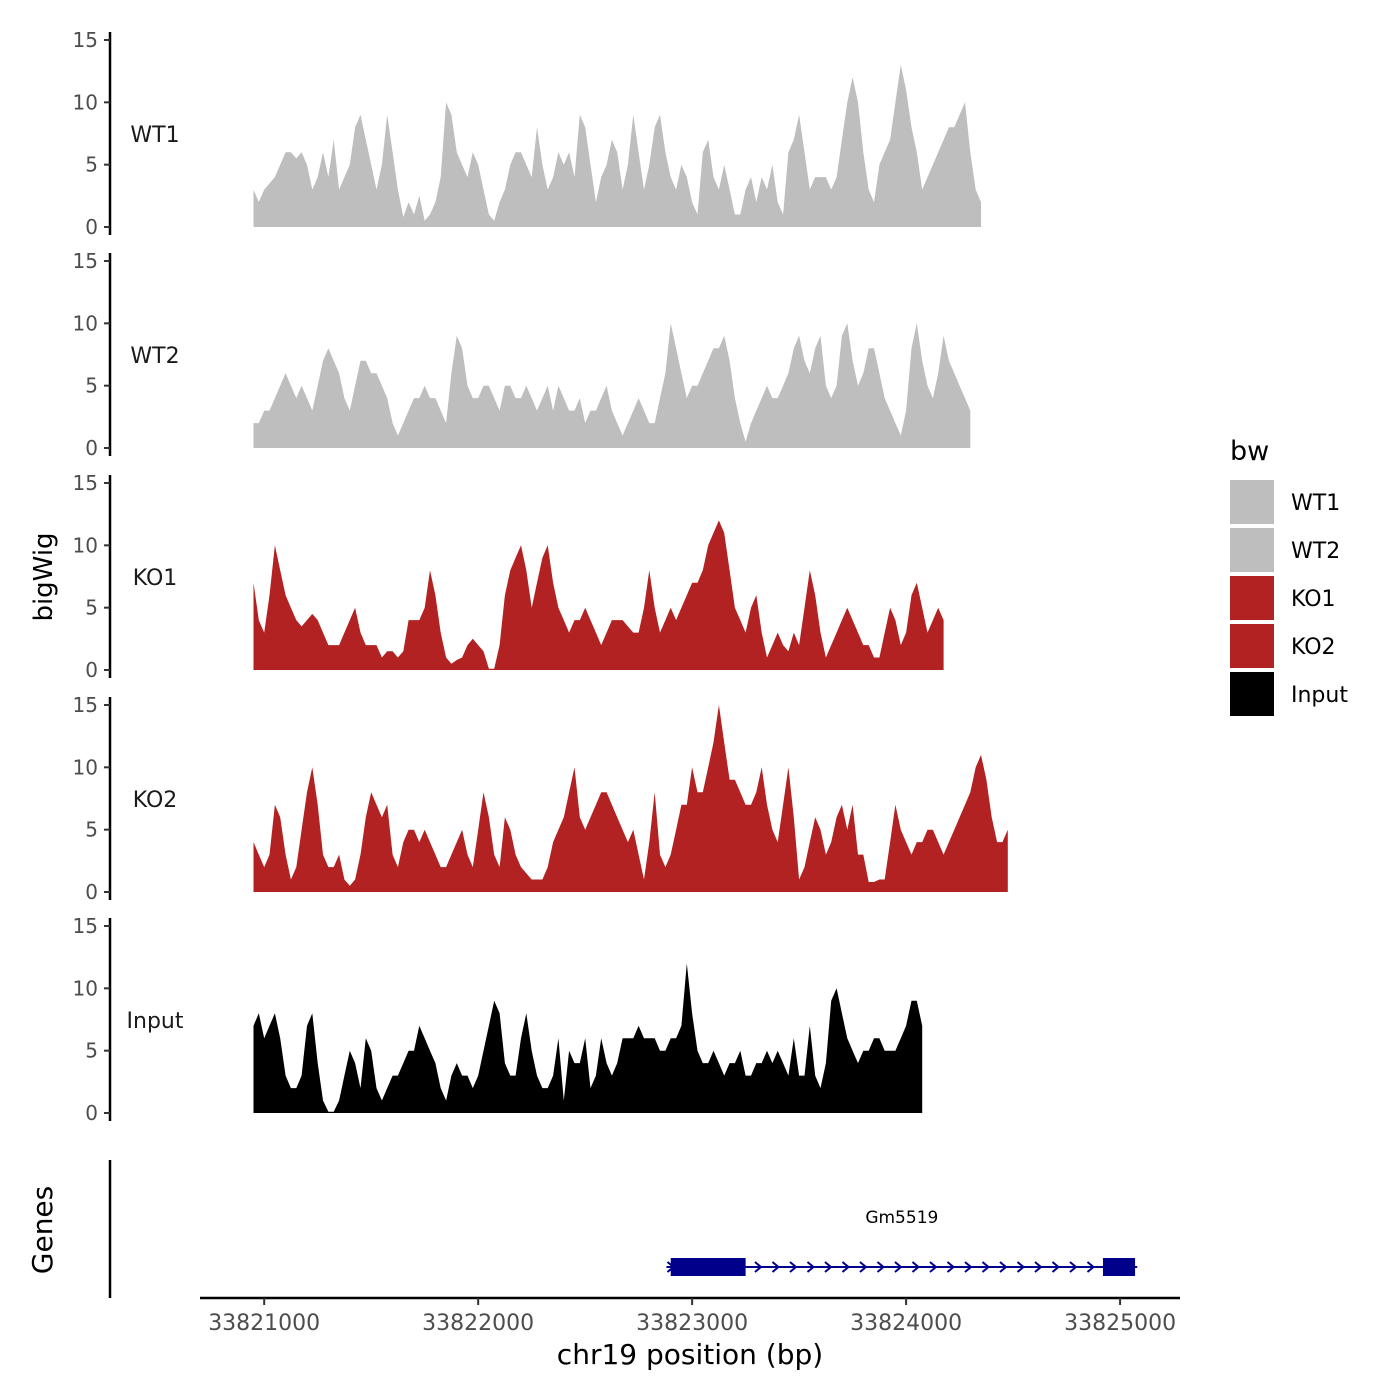 The width and height of the screenshot is (1400, 1400). What do you see at coordinates (155, 800) in the screenshot?
I see `track-label-ko2: KO2` at bounding box center [155, 800].